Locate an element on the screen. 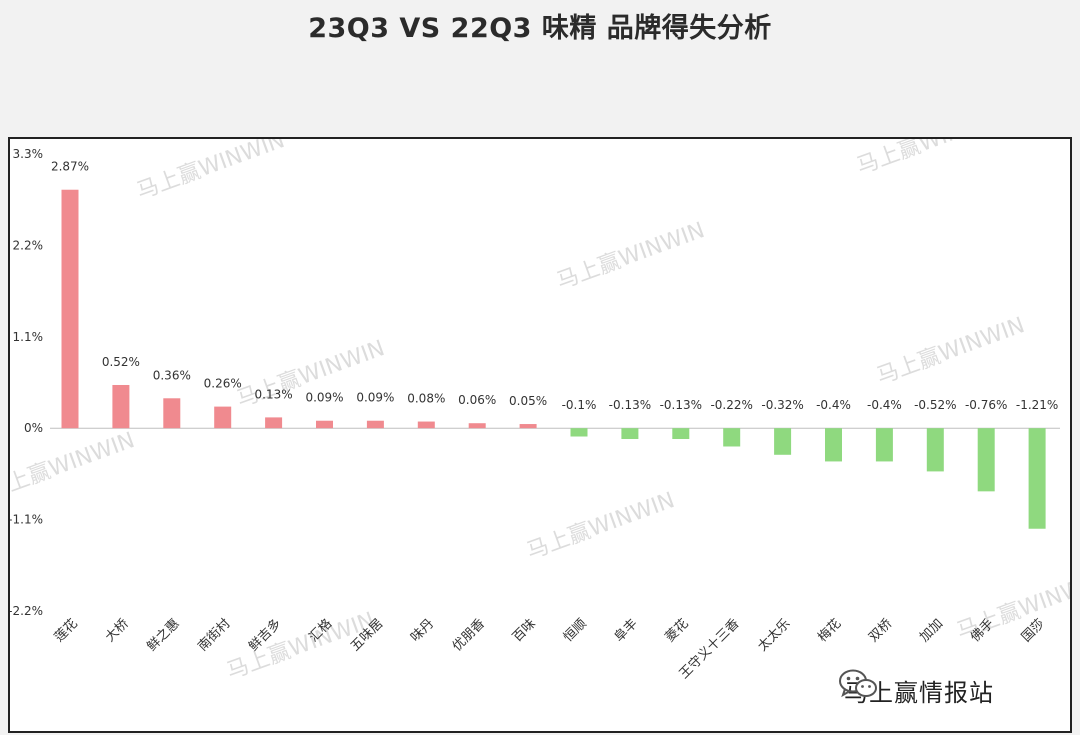 The height and width of the screenshot is (735, 1080). data-label: -0.32% is located at coordinates (782, 405).